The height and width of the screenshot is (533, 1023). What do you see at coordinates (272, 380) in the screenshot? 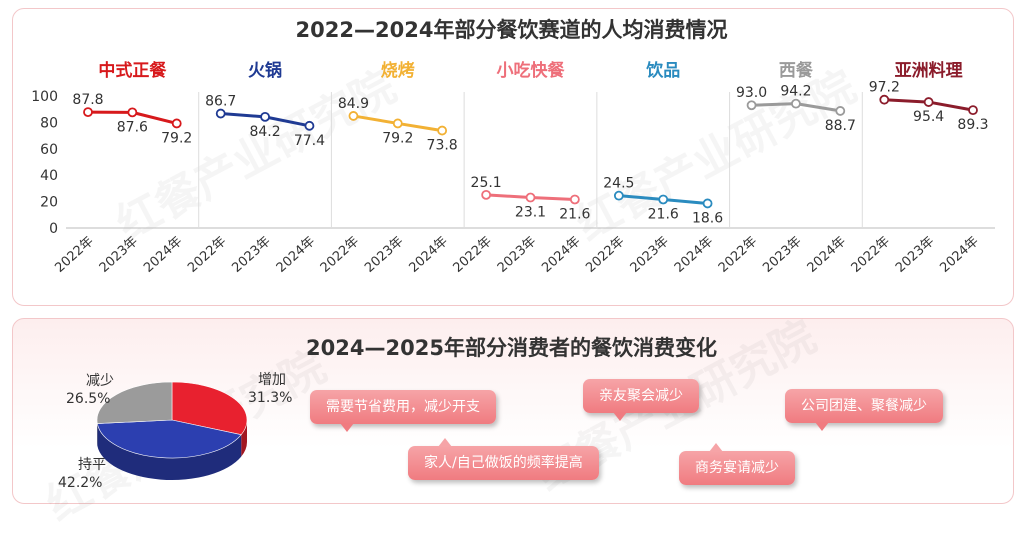
I see `pie-label: 增加` at bounding box center [272, 380].